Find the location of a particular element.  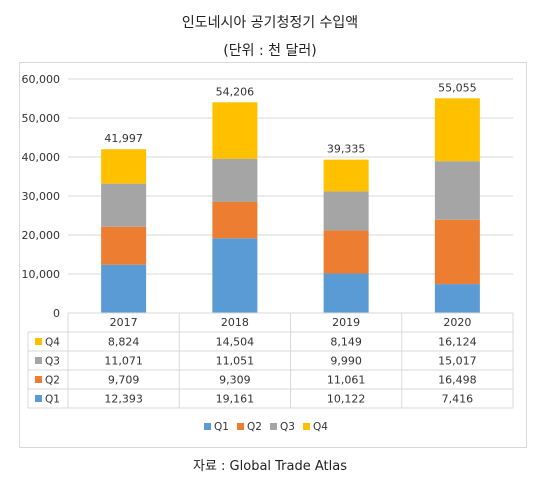

table-legend-swatch-q2 is located at coordinates (38, 379).